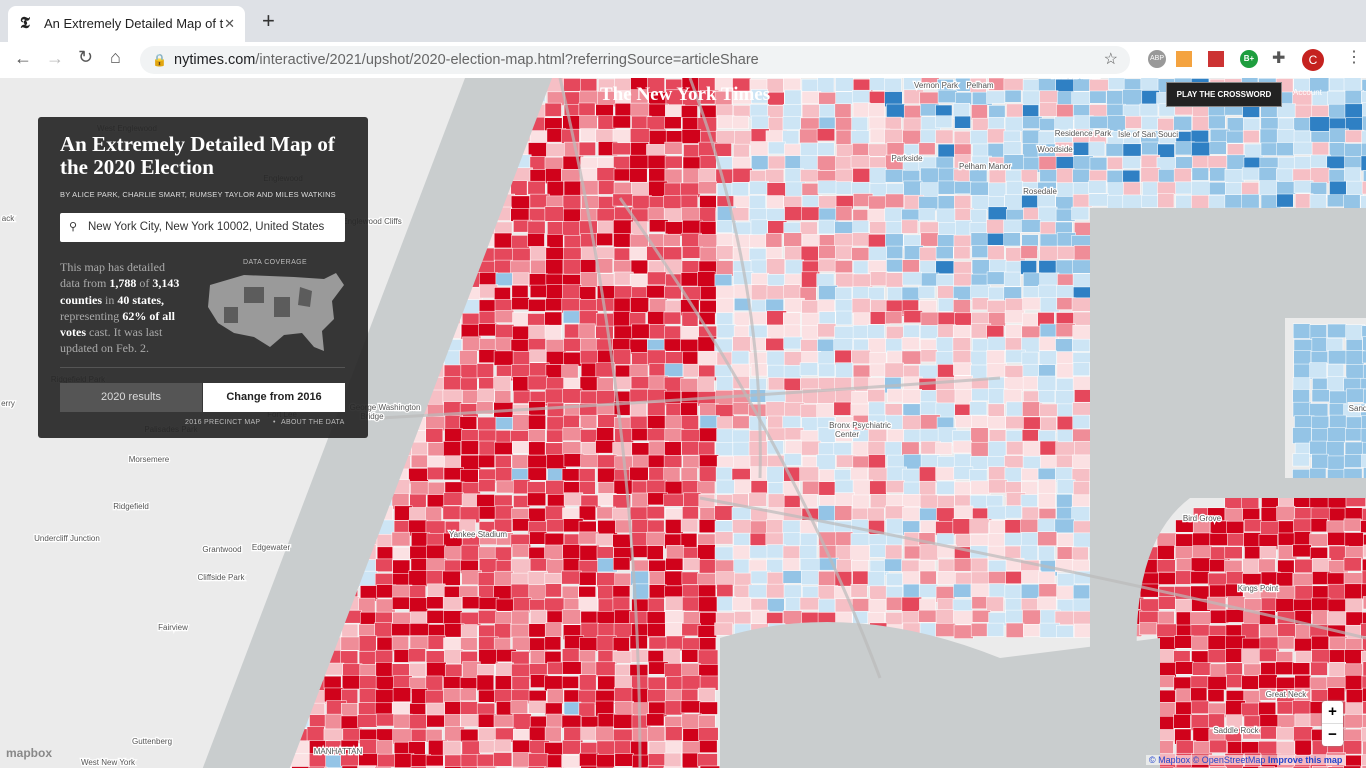 This screenshot has height=768, width=1366. What do you see at coordinates (115, 57) in the screenshot?
I see `home: ⌂` at bounding box center [115, 57].